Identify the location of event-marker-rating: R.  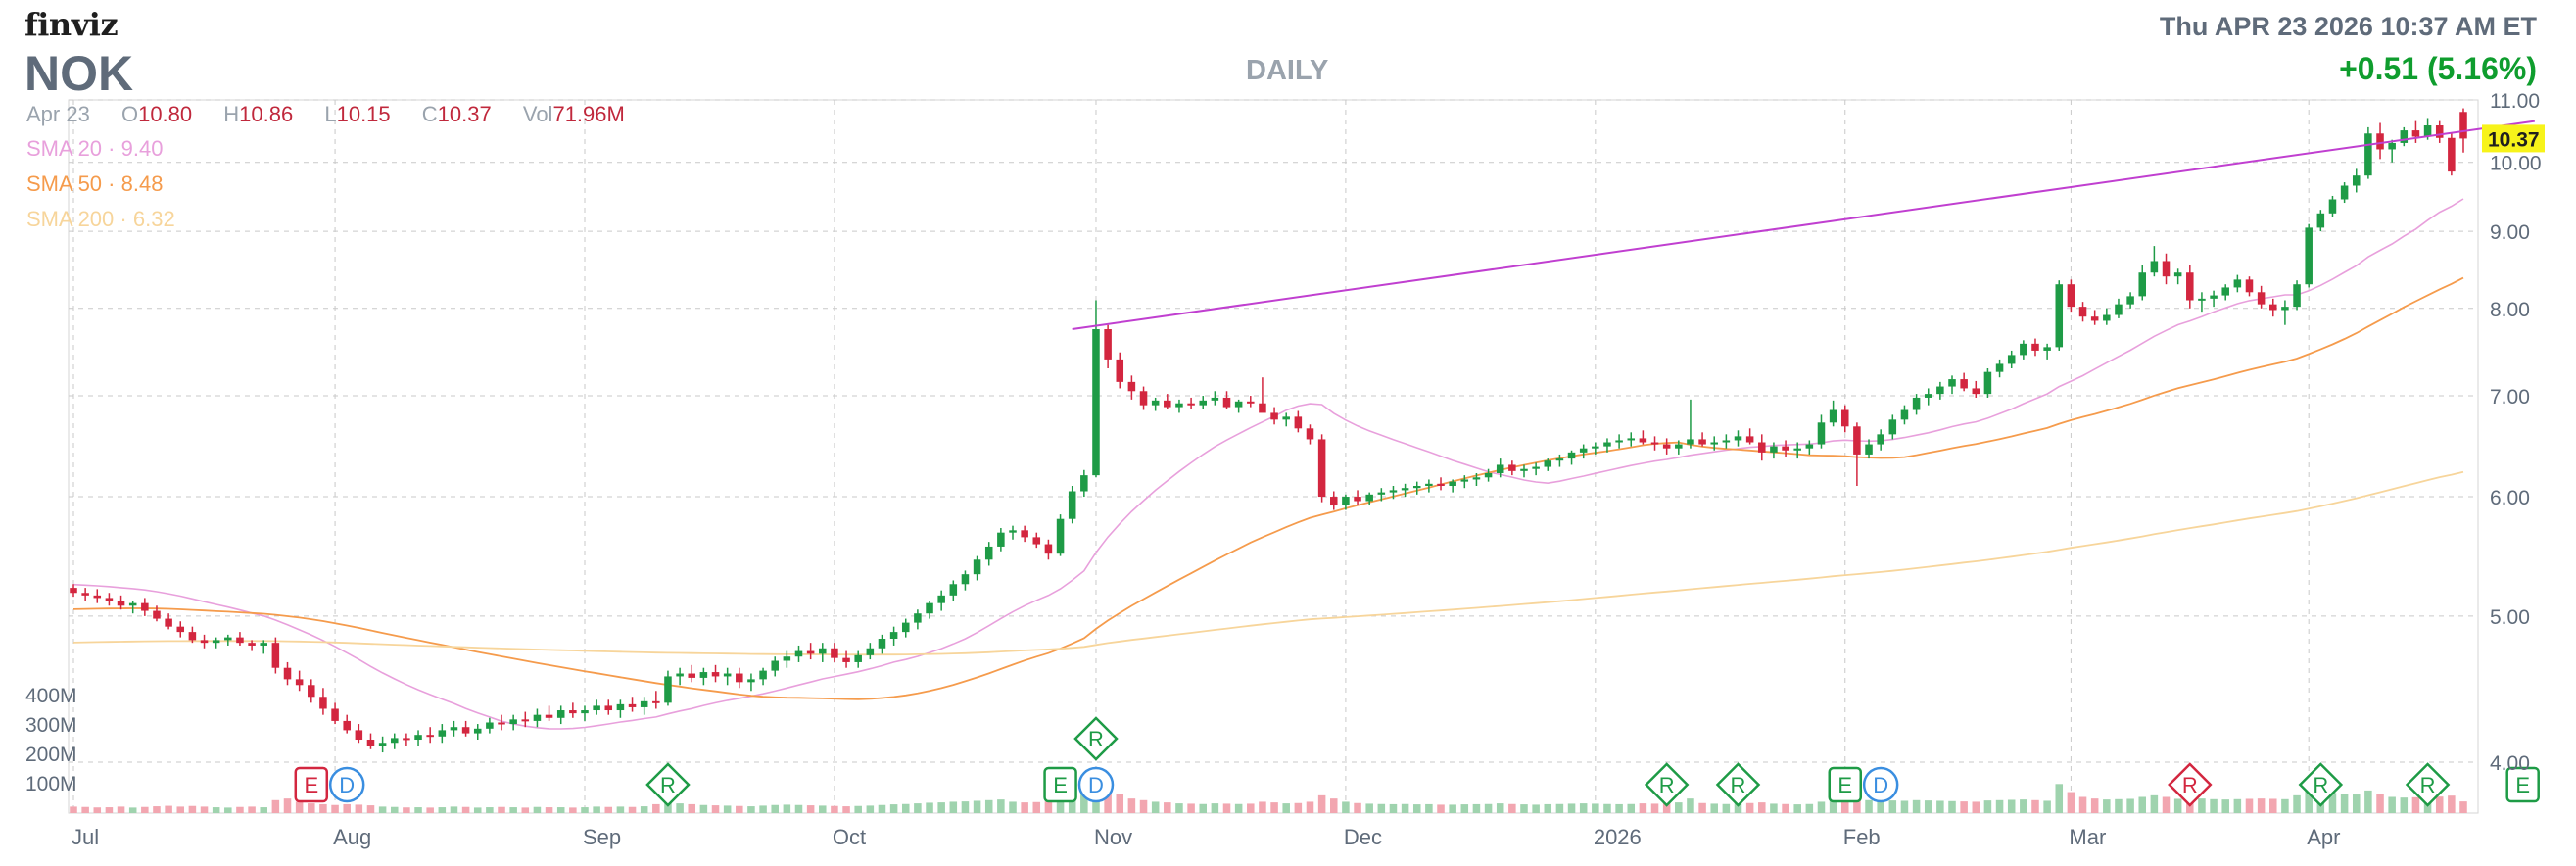
(668, 784).